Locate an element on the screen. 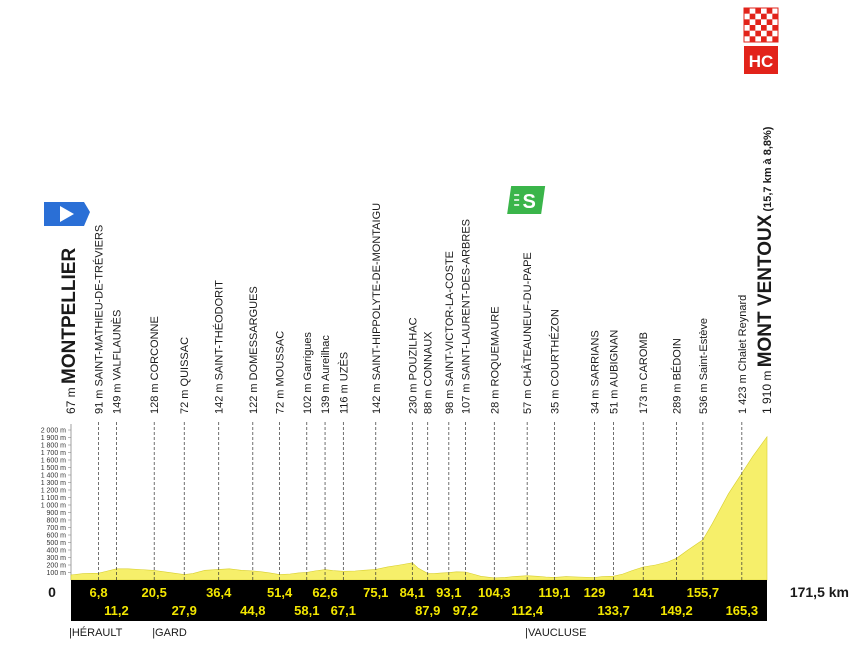 The height and width of the screenshot is (654, 865). y-tick-label: 1 400 m is located at coordinates (53, 475).